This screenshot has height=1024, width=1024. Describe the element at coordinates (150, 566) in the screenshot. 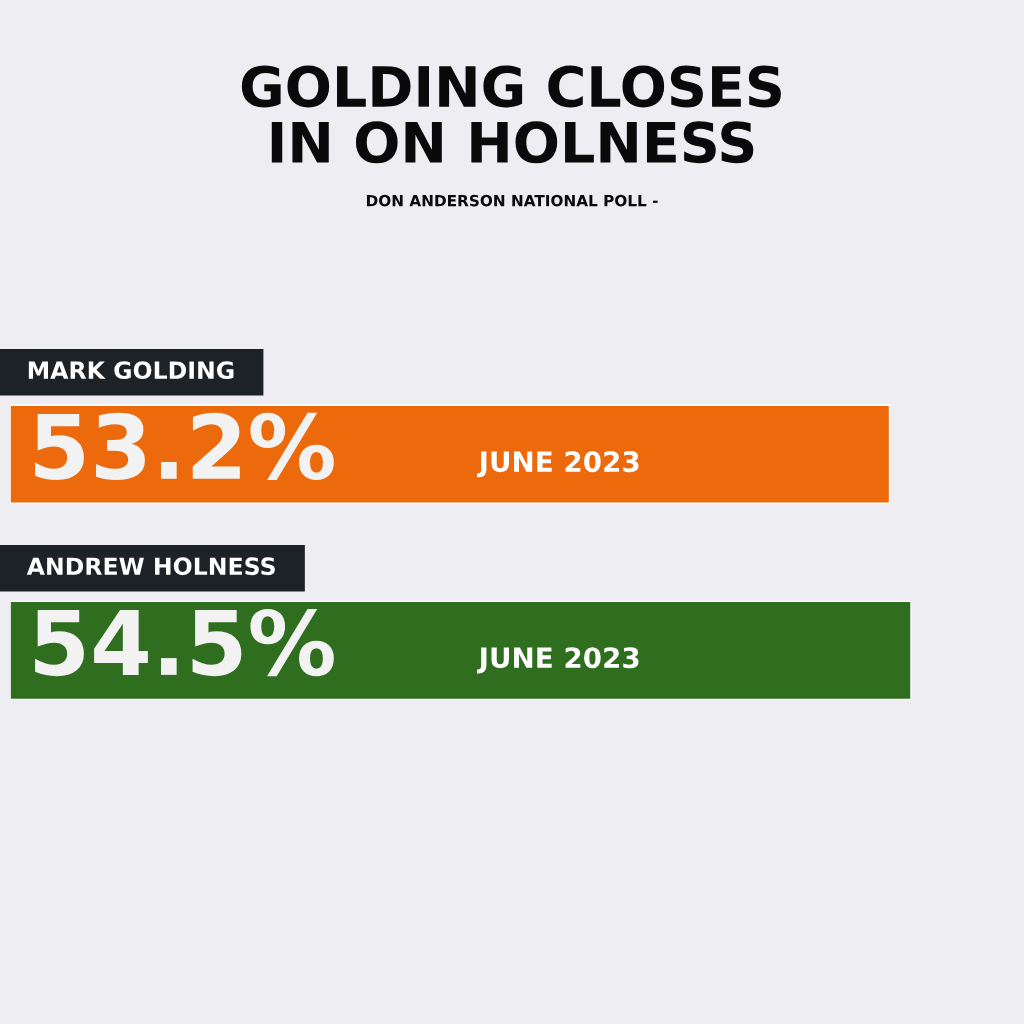

I see `y-tick-label: ANDREW HOLNESS` at that location.